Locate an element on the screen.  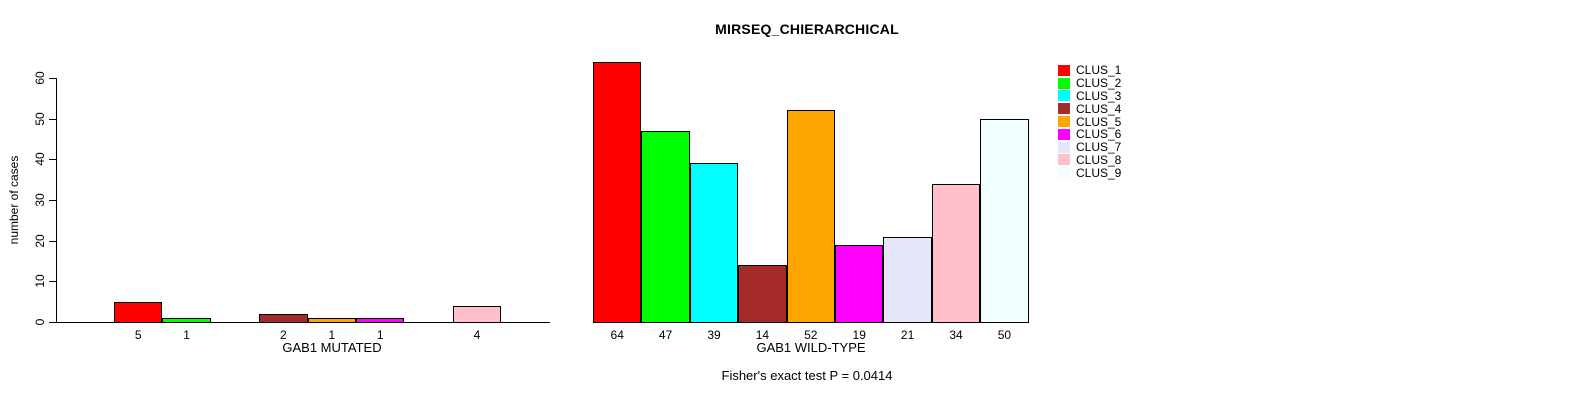
legend-item-clus_1: CLUS_1 is located at coordinates (1089, 70).